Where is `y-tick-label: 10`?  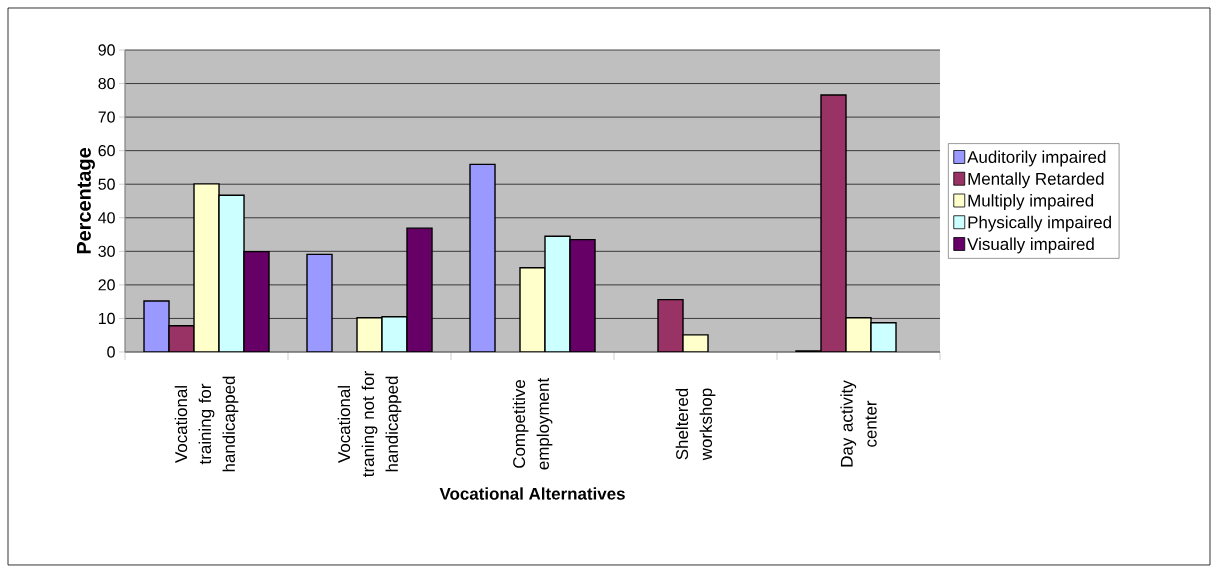 y-tick-label: 10 is located at coordinates (106, 318).